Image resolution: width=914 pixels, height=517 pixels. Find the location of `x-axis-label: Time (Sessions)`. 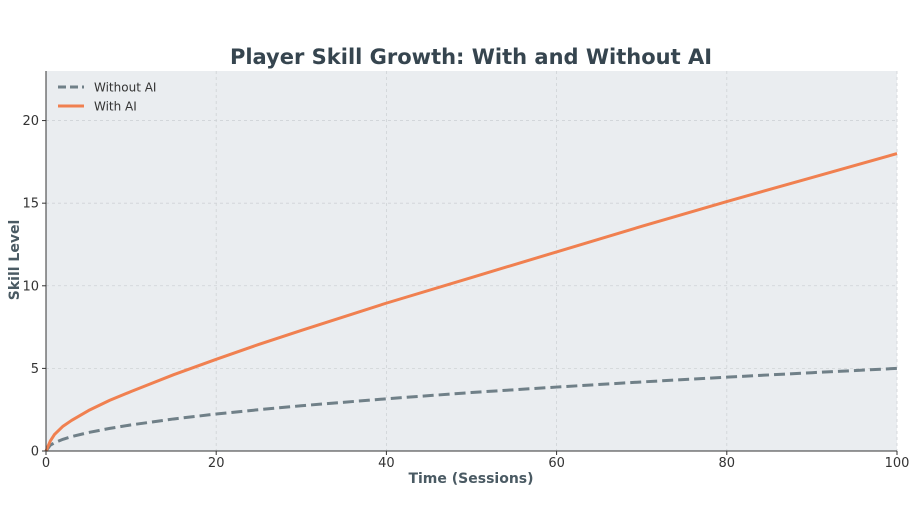

x-axis-label: Time (Sessions) is located at coordinates (470, 479).